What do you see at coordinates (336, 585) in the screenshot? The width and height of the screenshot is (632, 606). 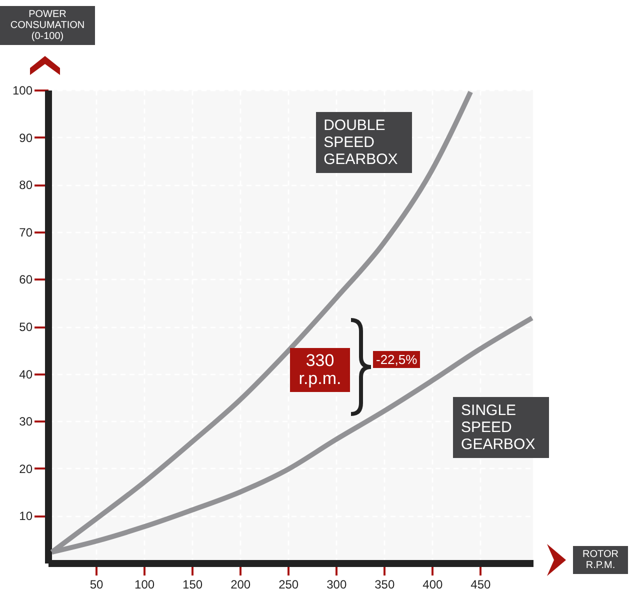 I see `x-tick-label: 300` at bounding box center [336, 585].